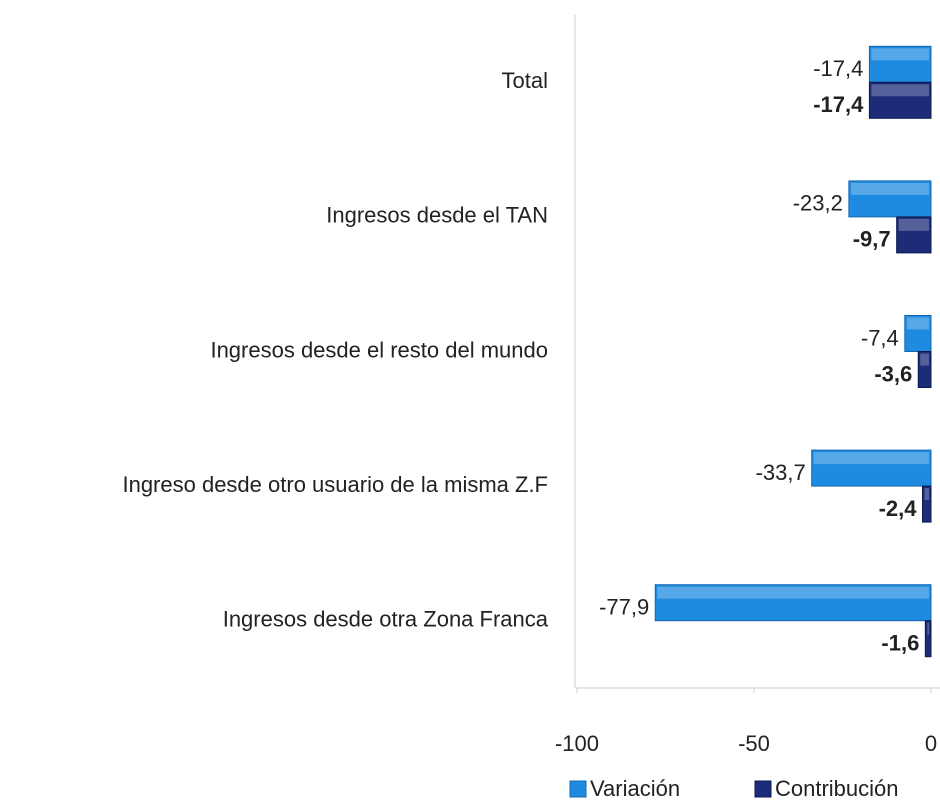 Image resolution: width=940 pixels, height=803 pixels. I want to click on data-label: -7,4, so click(880, 337).